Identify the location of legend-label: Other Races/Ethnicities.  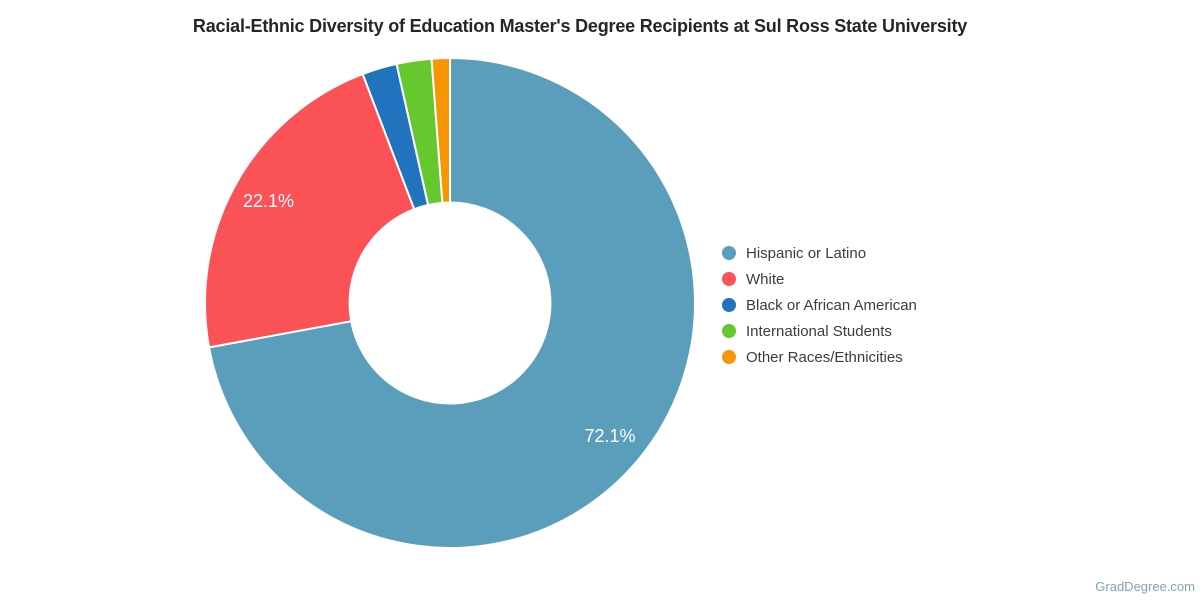
(824, 357).